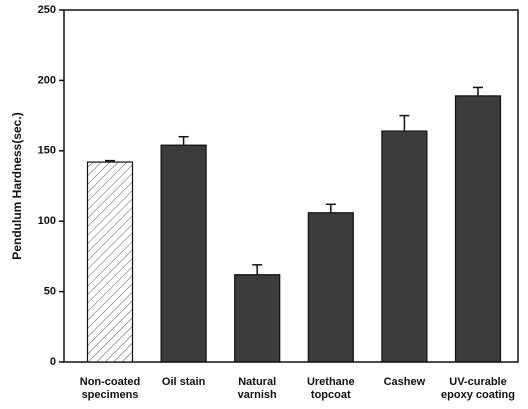 This screenshot has height=409, width=528. What do you see at coordinates (50, 292) in the screenshot?
I see `y-tick-label: 50` at bounding box center [50, 292].